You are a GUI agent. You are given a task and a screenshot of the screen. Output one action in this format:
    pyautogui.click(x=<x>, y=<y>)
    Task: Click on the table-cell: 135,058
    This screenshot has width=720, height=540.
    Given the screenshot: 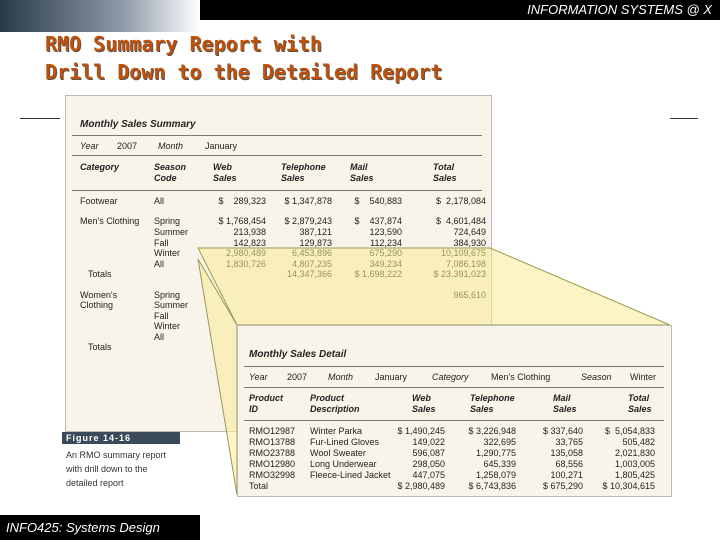 What is the action you would take?
    pyautogui.click(x=566, y=453)
    